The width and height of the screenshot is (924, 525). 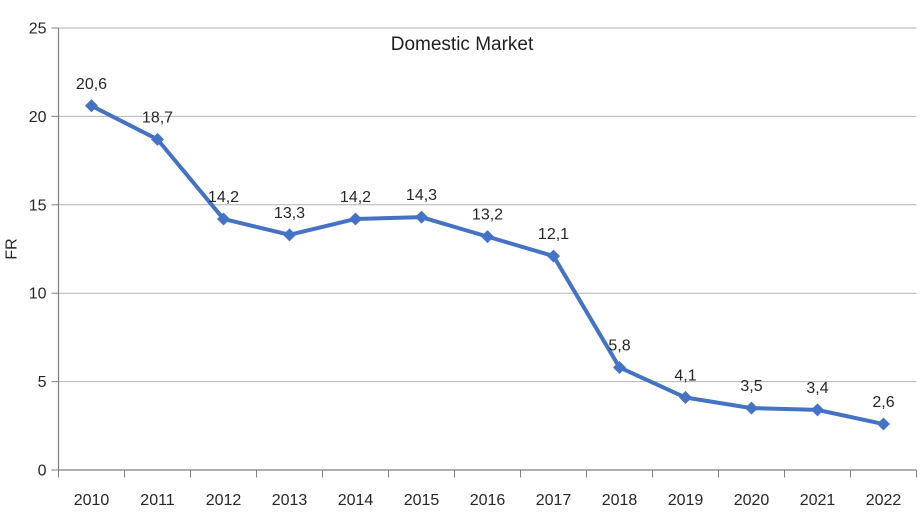 What do you see at coordinates (42, 471) in the screenshot?
I see `y-tick-label: 0` at bounding box center [42, 471].